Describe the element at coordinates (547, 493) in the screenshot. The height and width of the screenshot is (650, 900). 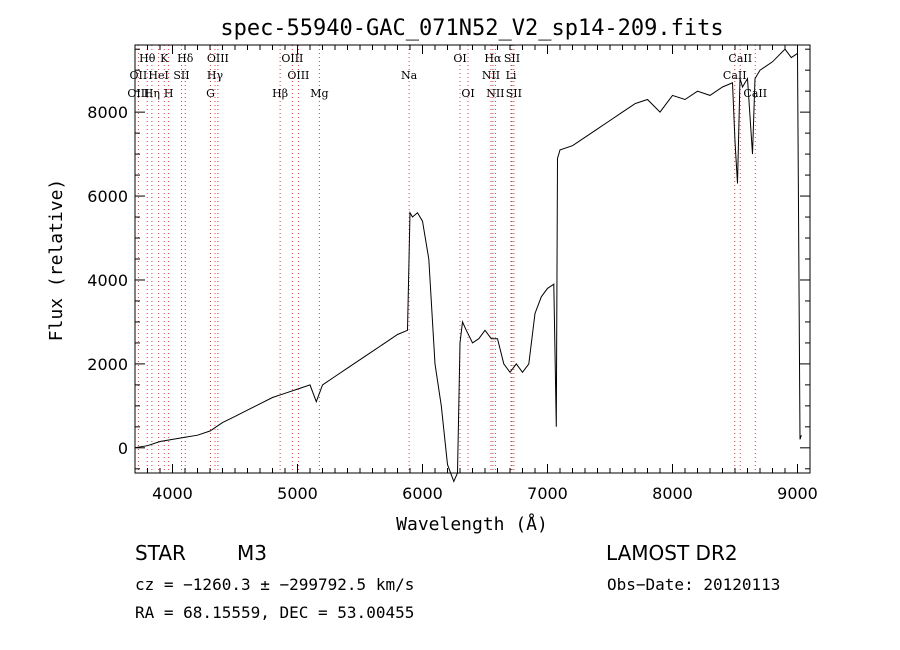
I see `x-tick-label: 7000` at that location.